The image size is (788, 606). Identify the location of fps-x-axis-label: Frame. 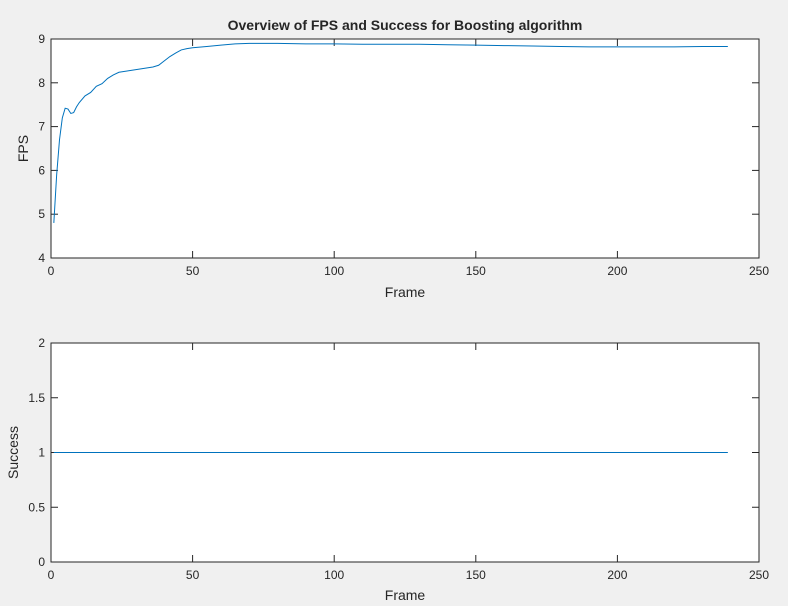
(405, 292).